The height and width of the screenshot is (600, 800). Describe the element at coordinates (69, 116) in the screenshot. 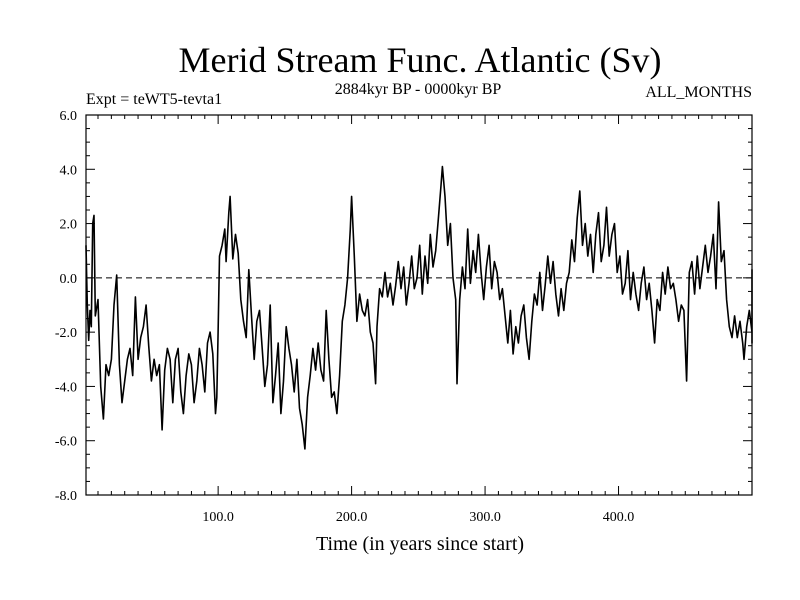

I see `y-tick-label: 6.0` at that location.